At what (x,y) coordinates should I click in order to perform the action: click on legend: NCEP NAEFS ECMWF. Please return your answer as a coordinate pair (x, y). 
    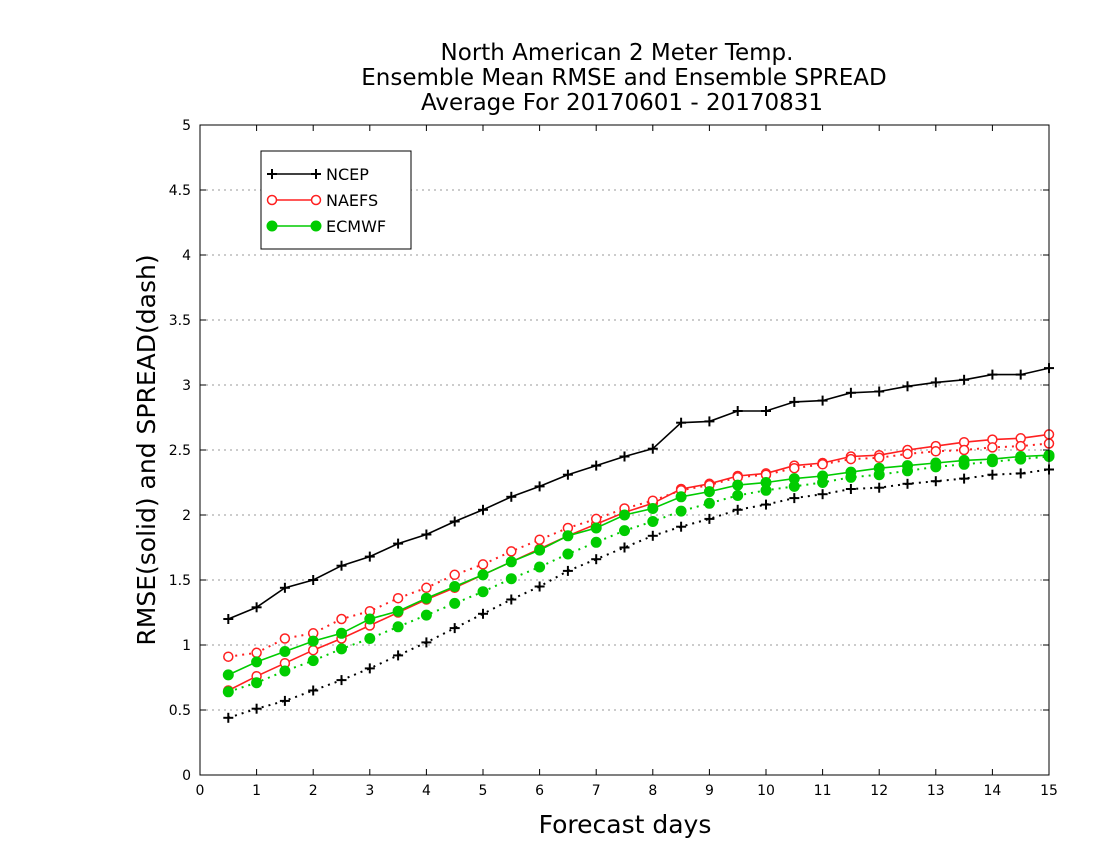
    Looking at the image, I should click on (336, 200).